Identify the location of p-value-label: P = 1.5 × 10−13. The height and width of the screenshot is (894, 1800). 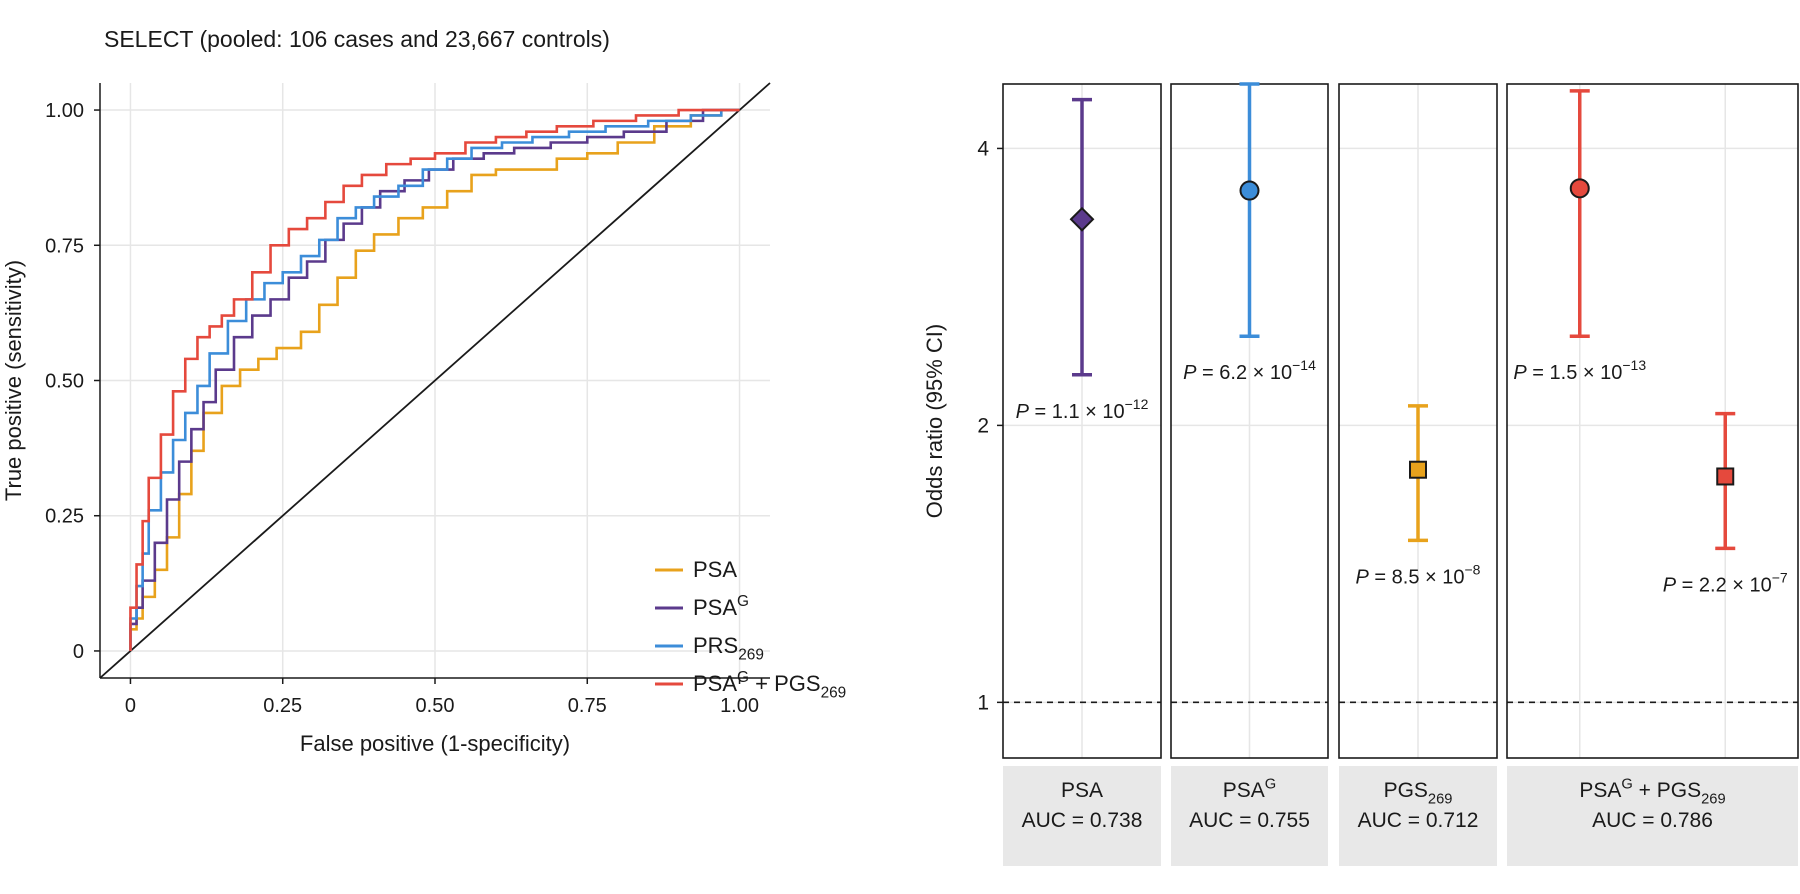
(1579, 370).